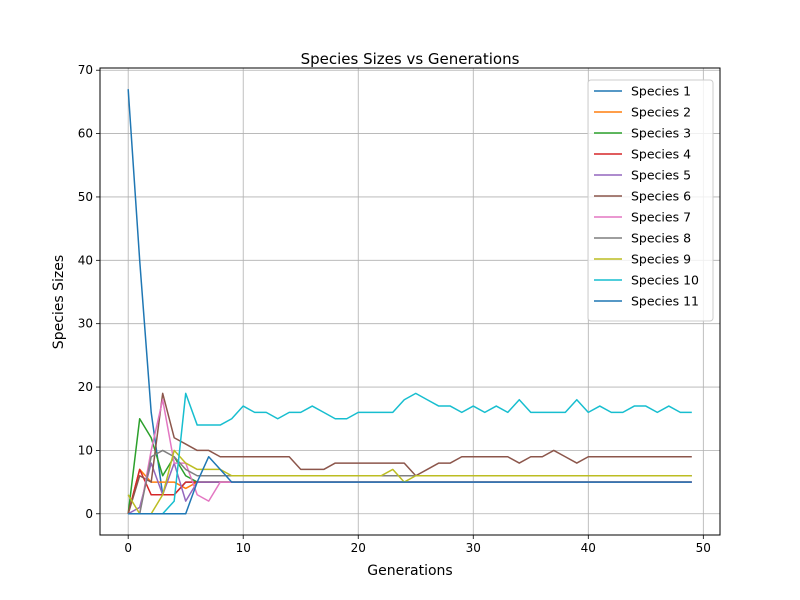 This screenshot has height=600, width=800. I want to click on legend-label: Species 10, so click(665, 280).